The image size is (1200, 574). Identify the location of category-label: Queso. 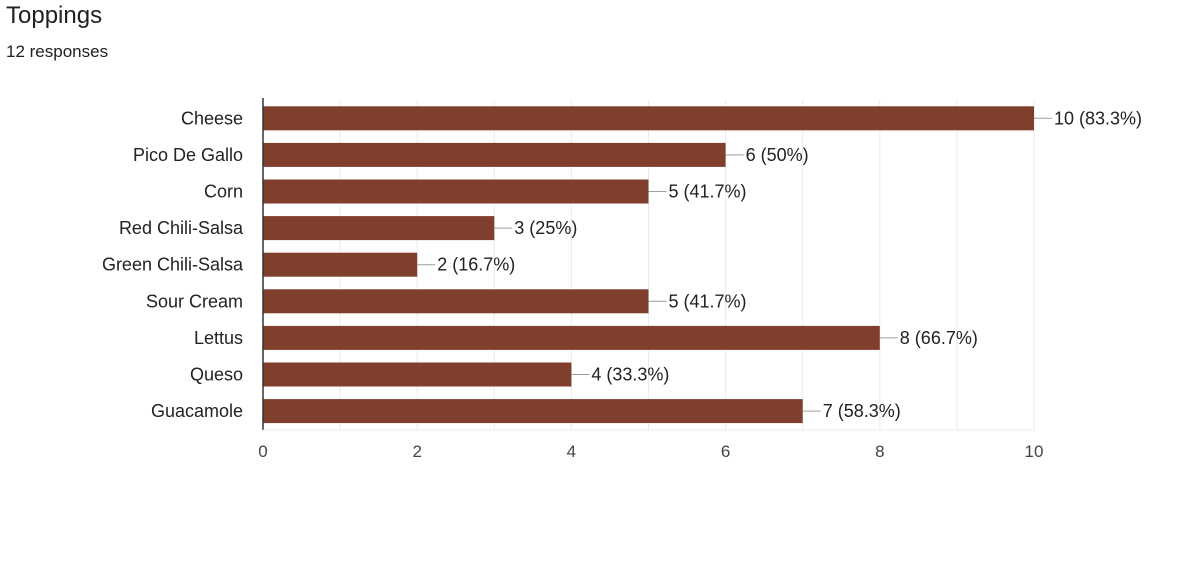
(216, 375).